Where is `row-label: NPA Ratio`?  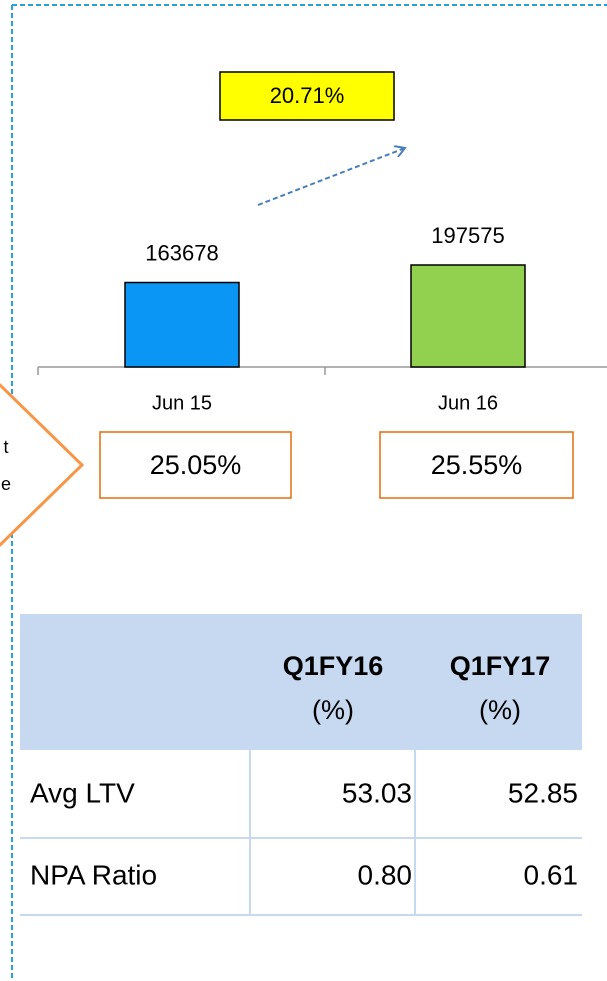 row-label: NPA Ratio is located at coordinates (93, 874).